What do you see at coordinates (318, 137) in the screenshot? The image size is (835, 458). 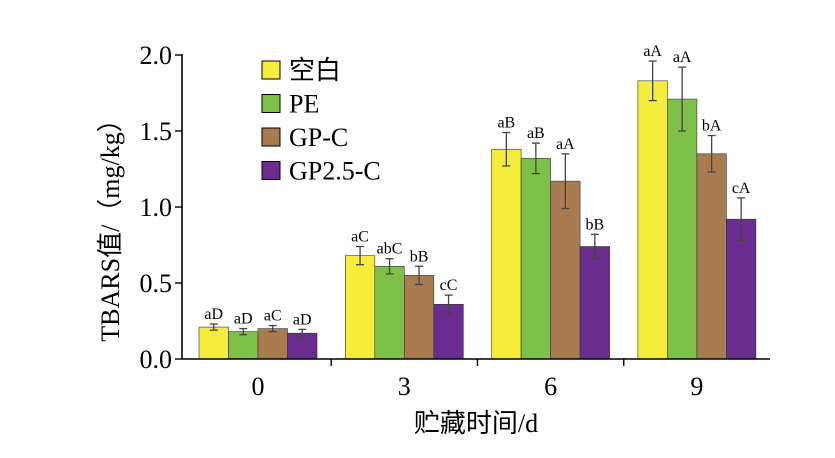 I see `legend-label: GP-C` at bounding box center [318, 137].